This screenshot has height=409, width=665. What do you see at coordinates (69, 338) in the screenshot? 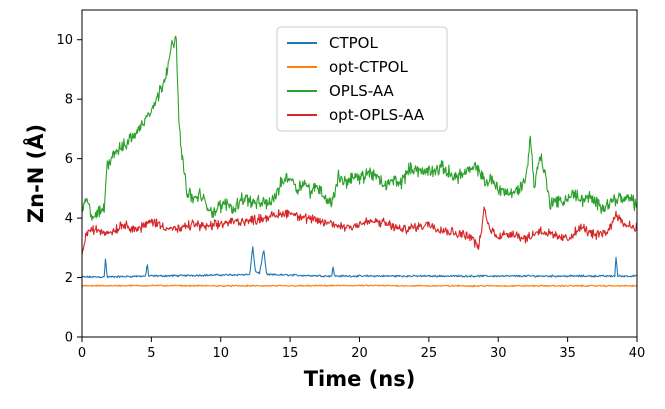
I see `y-tick-label: 0` at bounding box center [69, 338].